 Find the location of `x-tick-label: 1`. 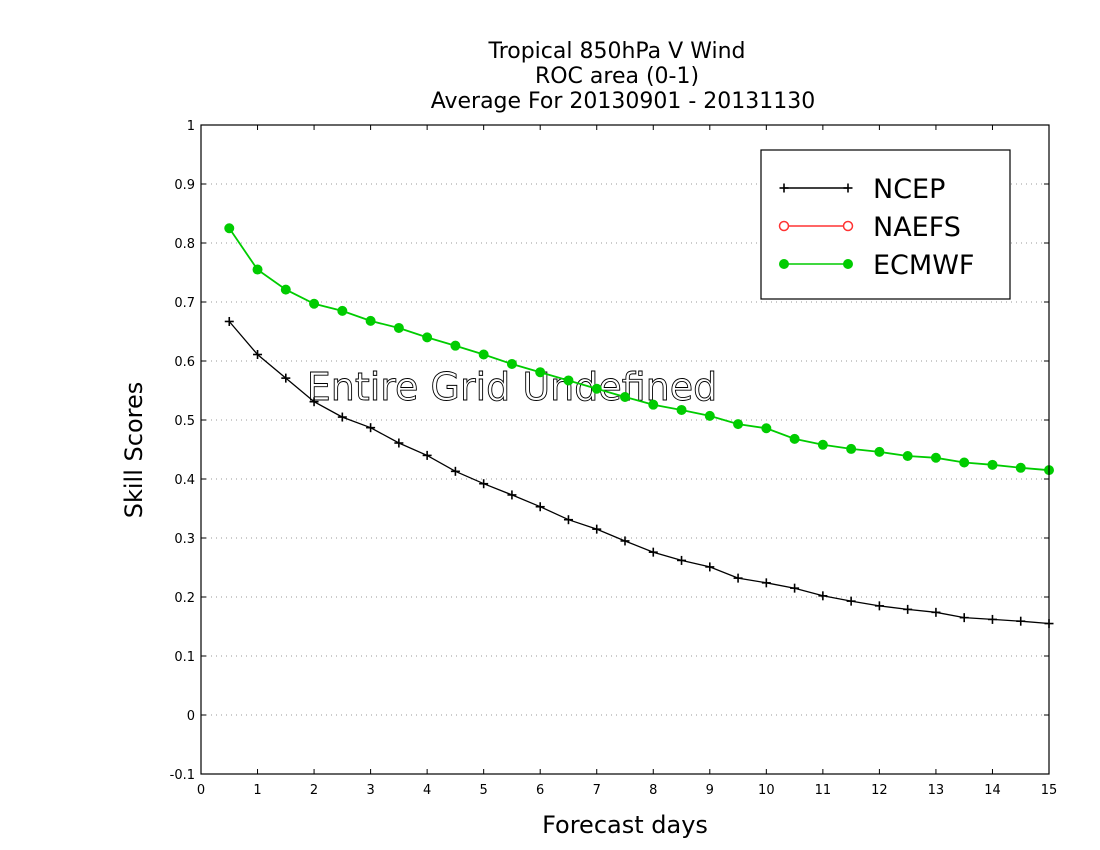

x-tick-label: 1 is located at coordinates (257, 790).